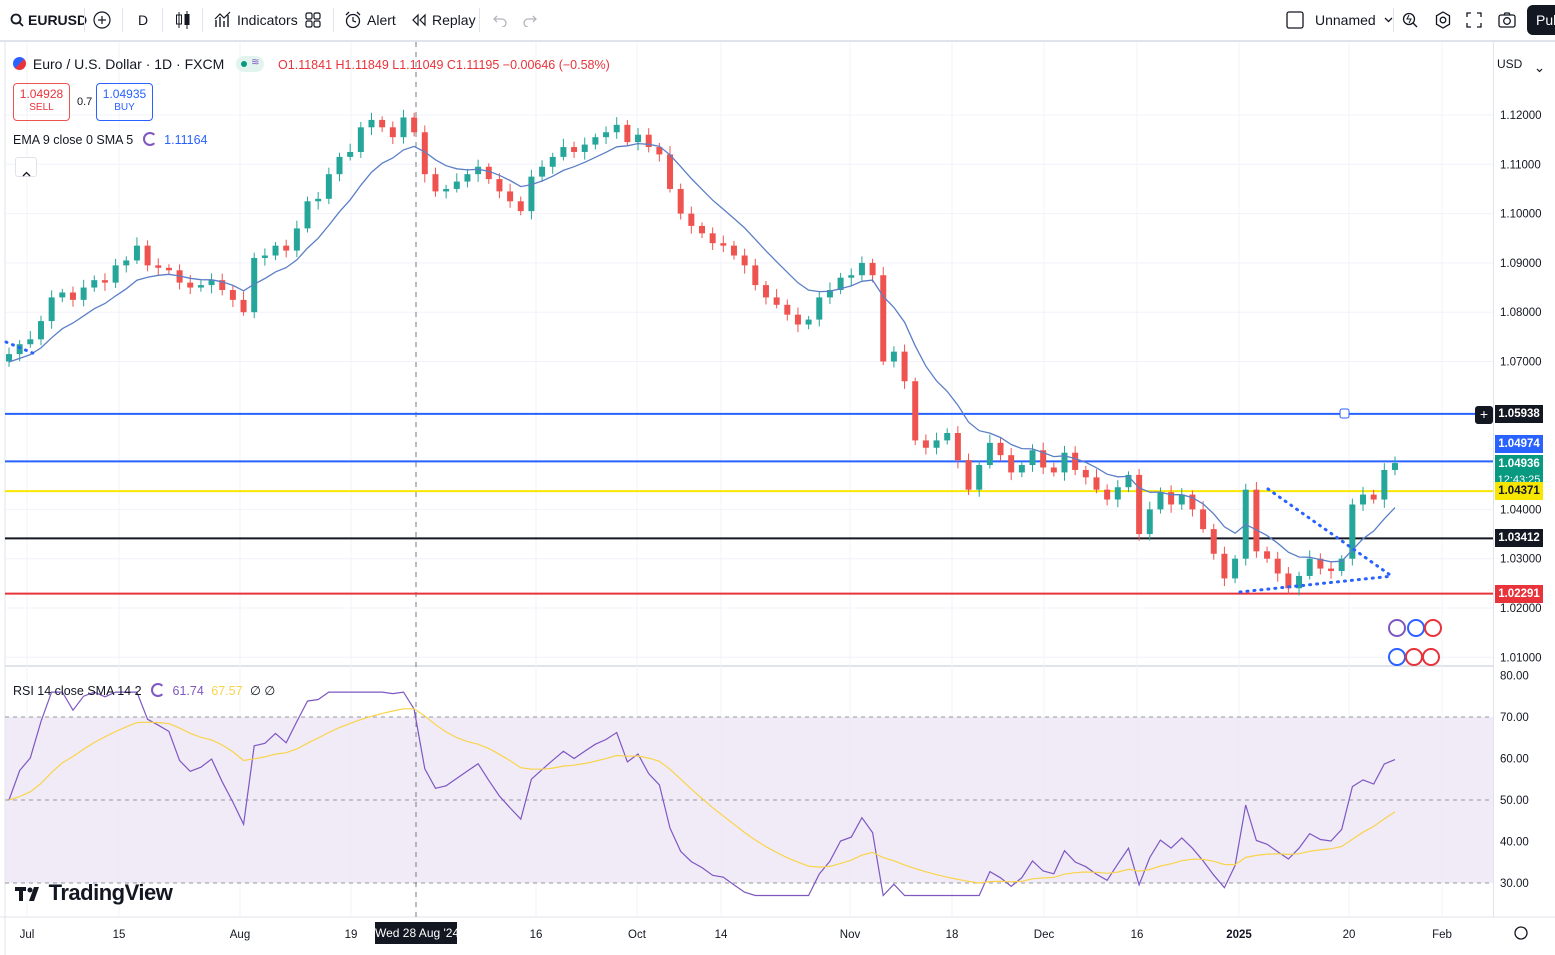 The height and width of the screenshot is (955, 1555). Describe the element at coordinates (223, 20) in the screenshot. I see `indicators-icon` at that location.